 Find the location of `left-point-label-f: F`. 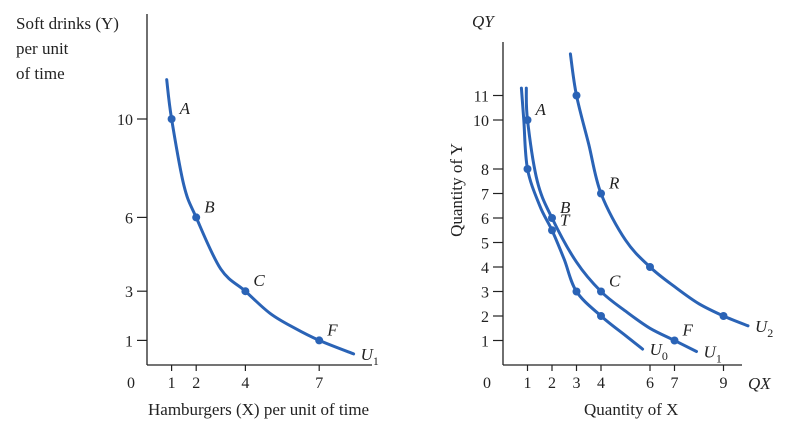

left-point-label-f: F is located at coordinates (332, 329).